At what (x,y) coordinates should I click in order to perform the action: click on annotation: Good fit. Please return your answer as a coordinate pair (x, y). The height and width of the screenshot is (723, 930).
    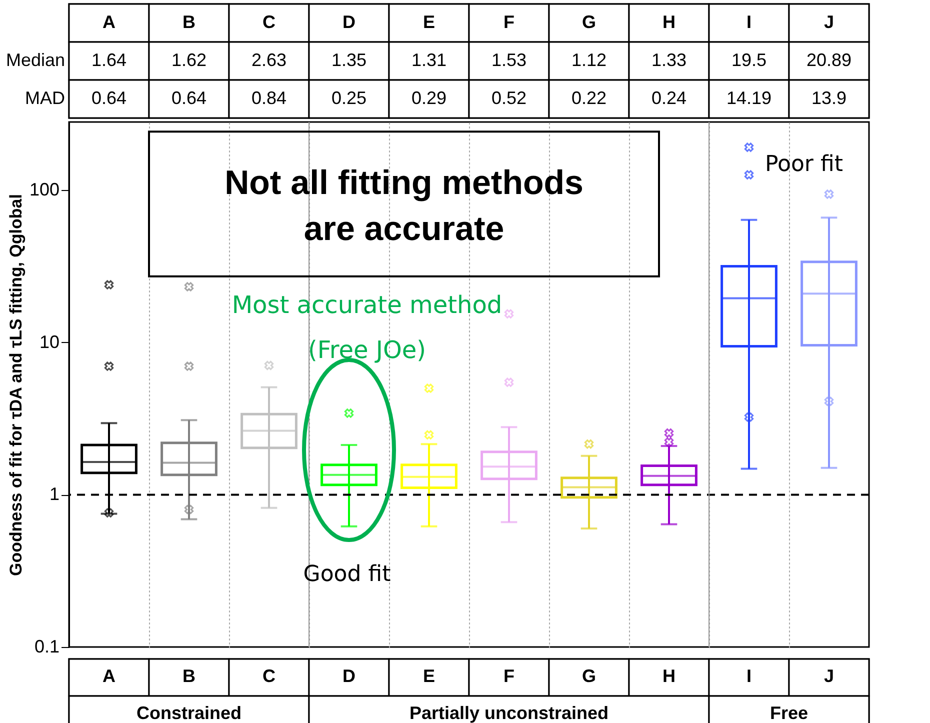
    Looking at the image, I should click on (347, 574).